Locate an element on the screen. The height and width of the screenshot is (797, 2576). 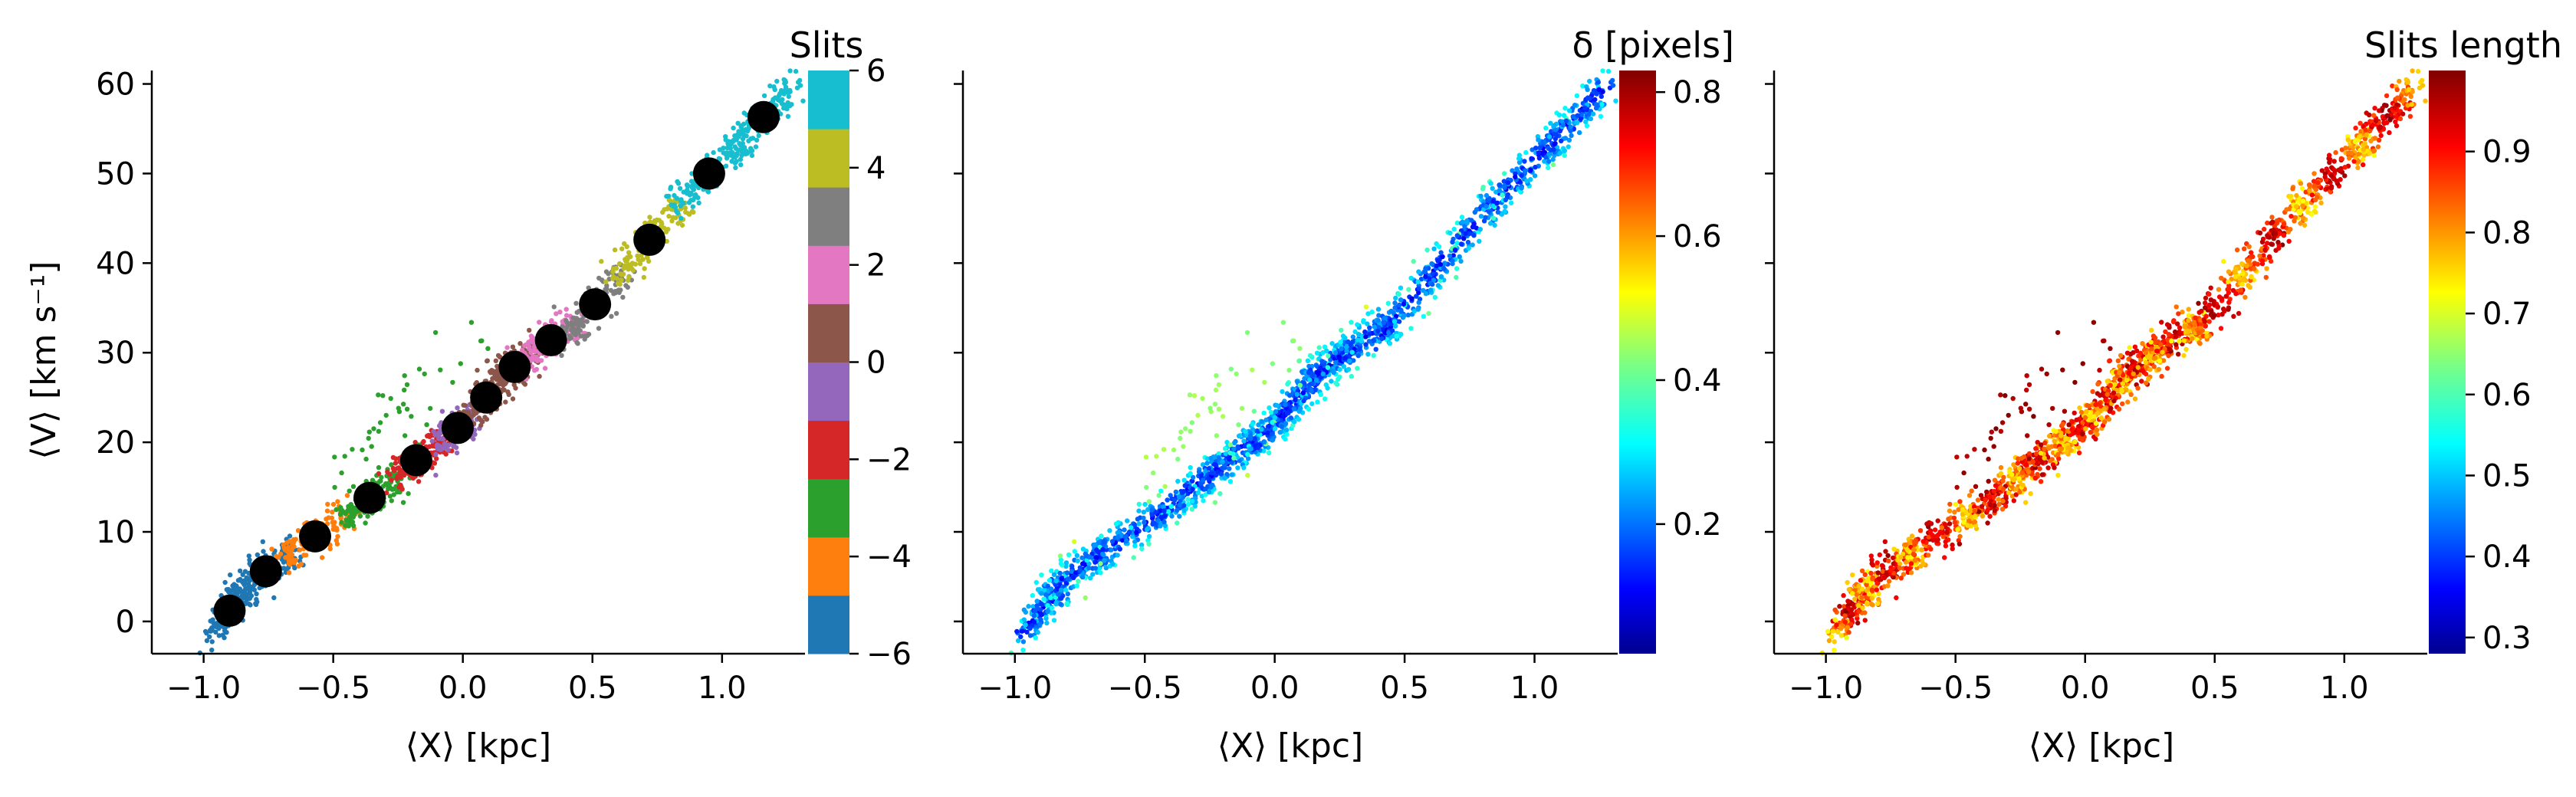
colorbar-slits-segment is located at coordinates (829, 624).